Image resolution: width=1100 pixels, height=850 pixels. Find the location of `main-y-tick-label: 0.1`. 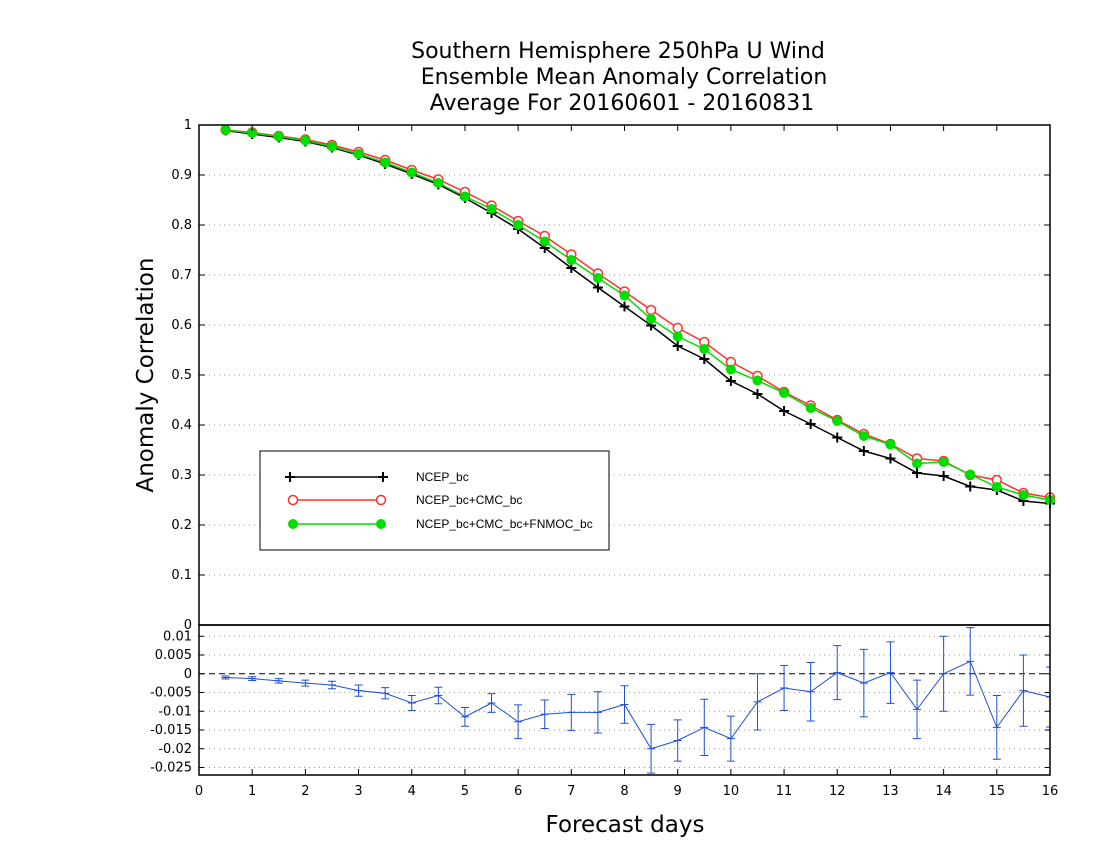

main-y-tick-label: 0.1 is located at coordinates (181, 575).